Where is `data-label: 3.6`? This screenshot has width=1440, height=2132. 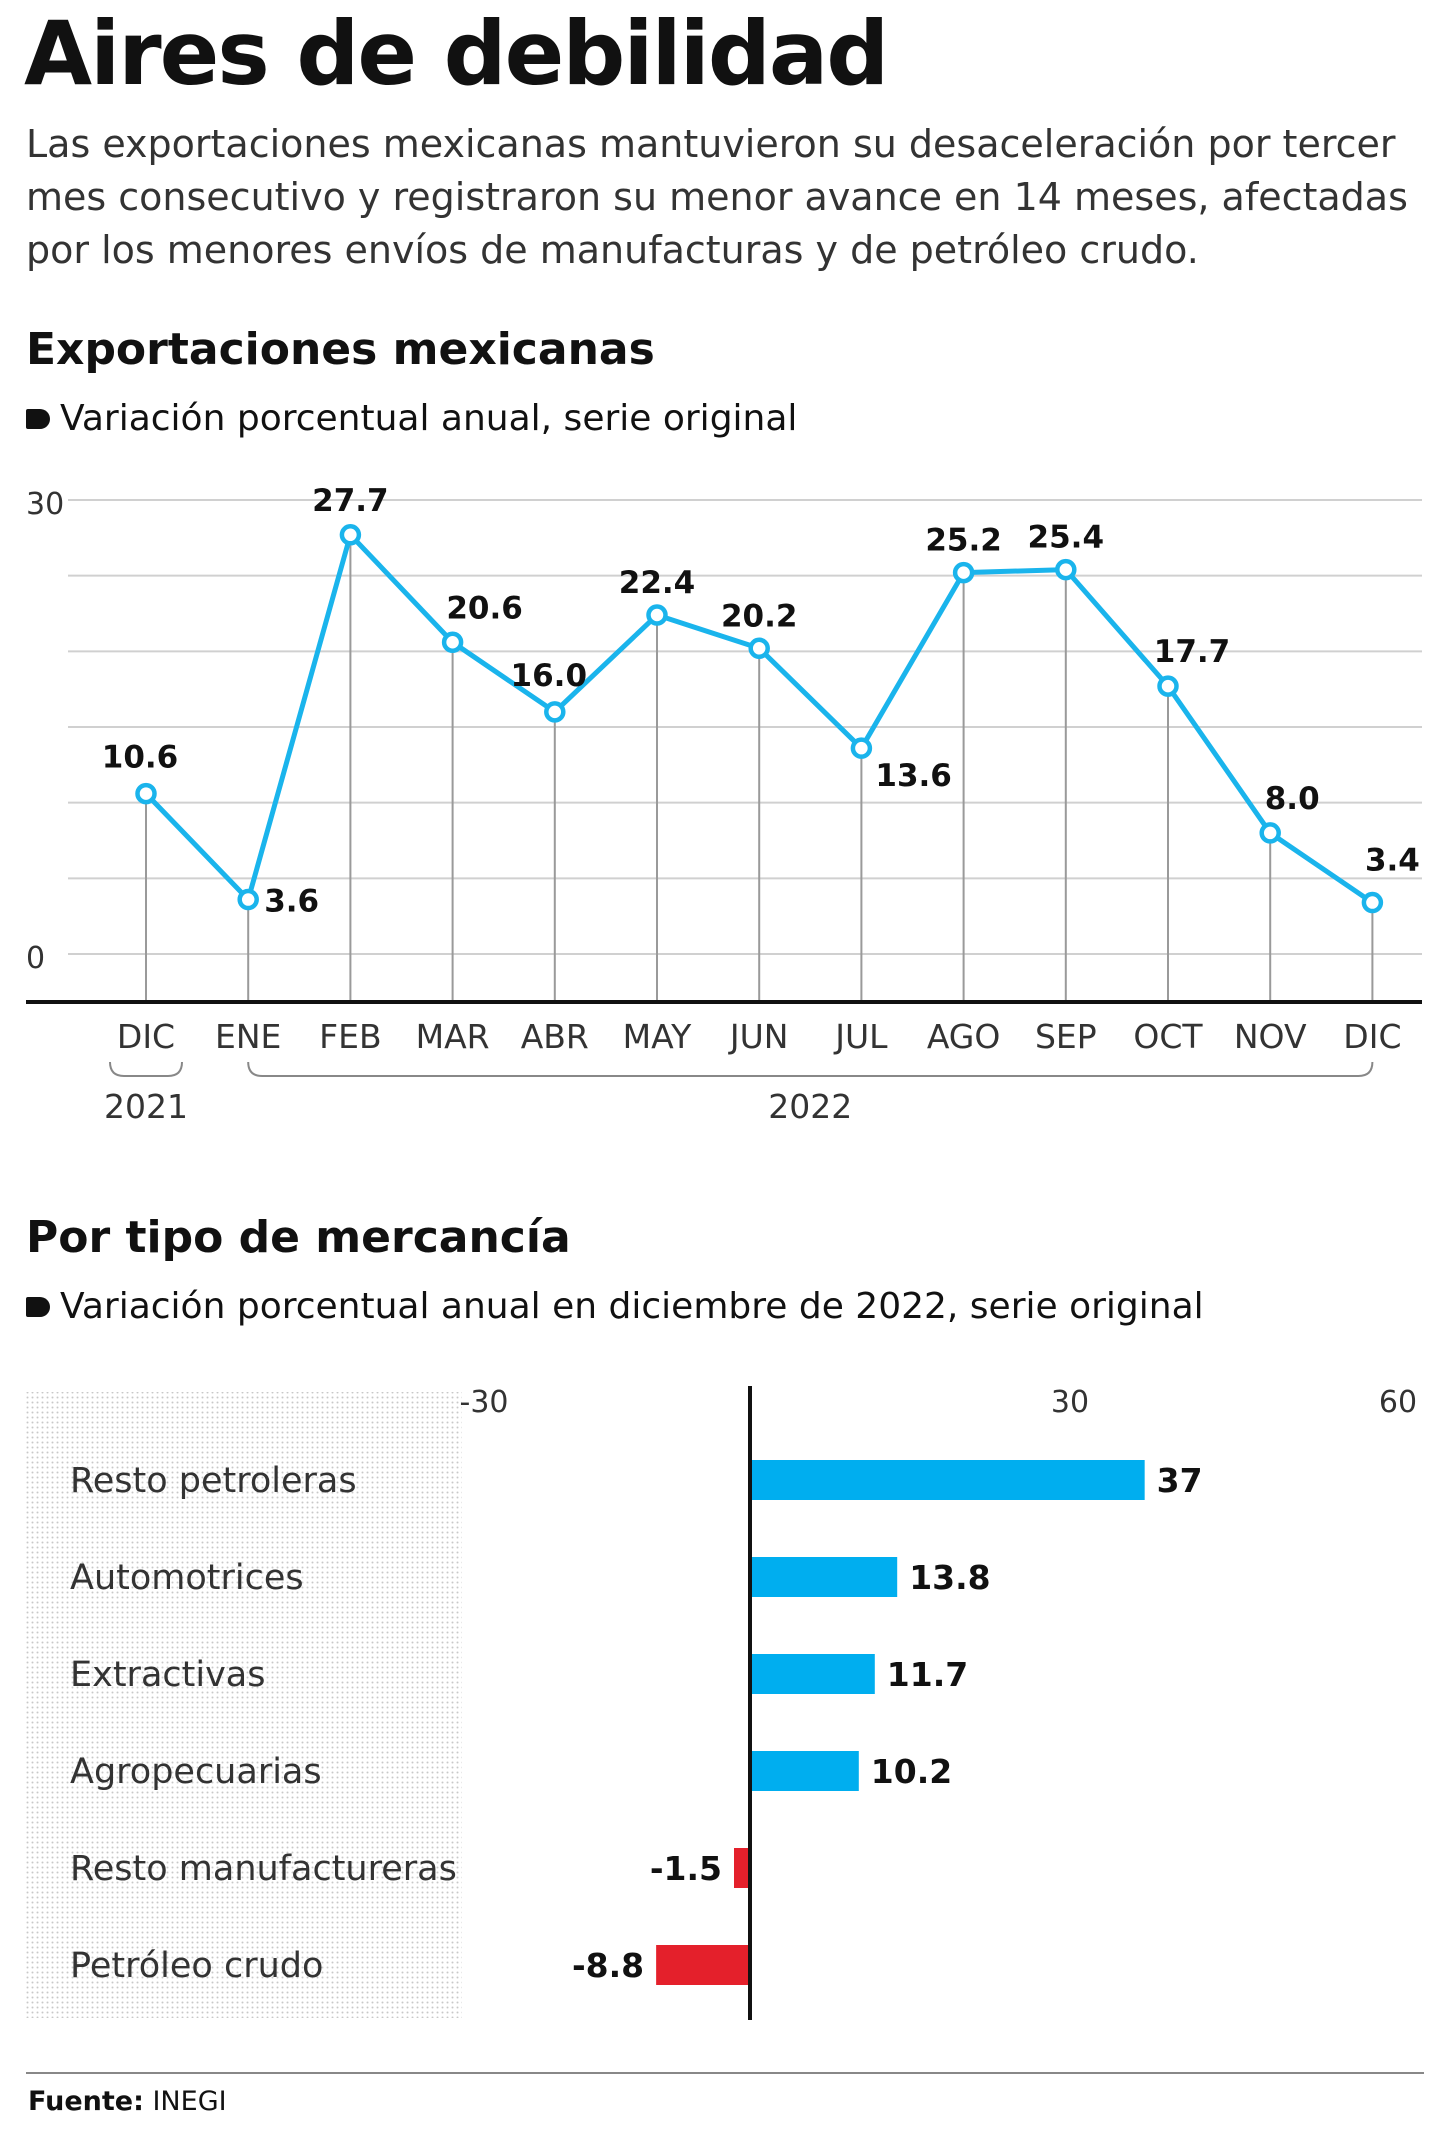
data-label: 3.6 is located at coordinates (291, 902).